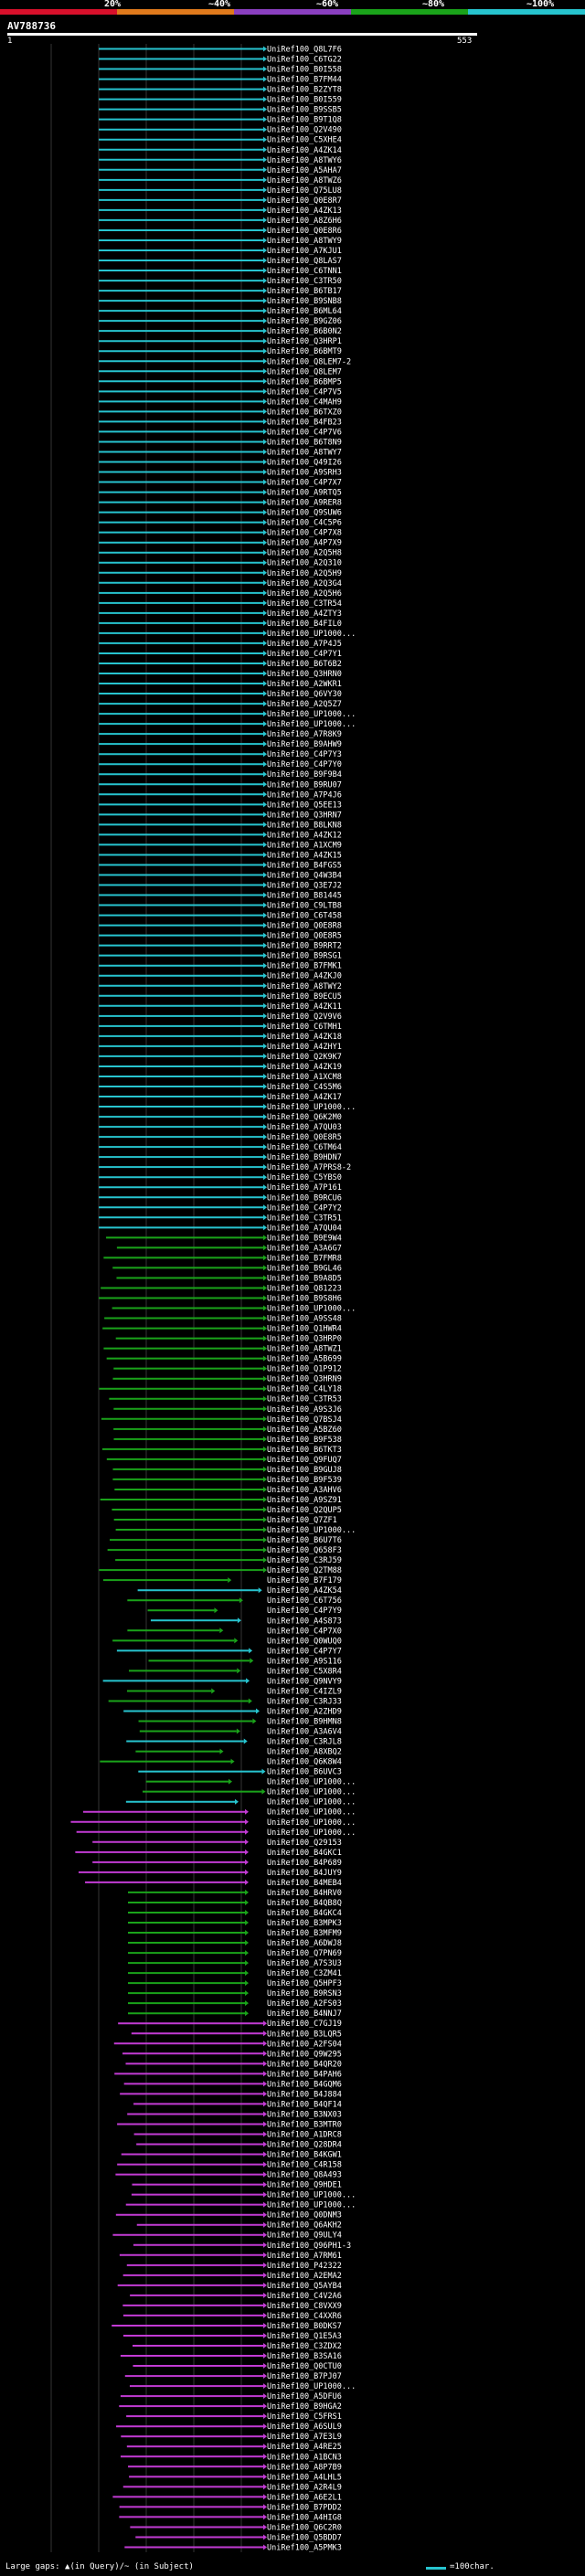 This screenshot has width=585, height=2576. I want to click on hit-label: UniRef100_C4MAH9, so click(304, 402).